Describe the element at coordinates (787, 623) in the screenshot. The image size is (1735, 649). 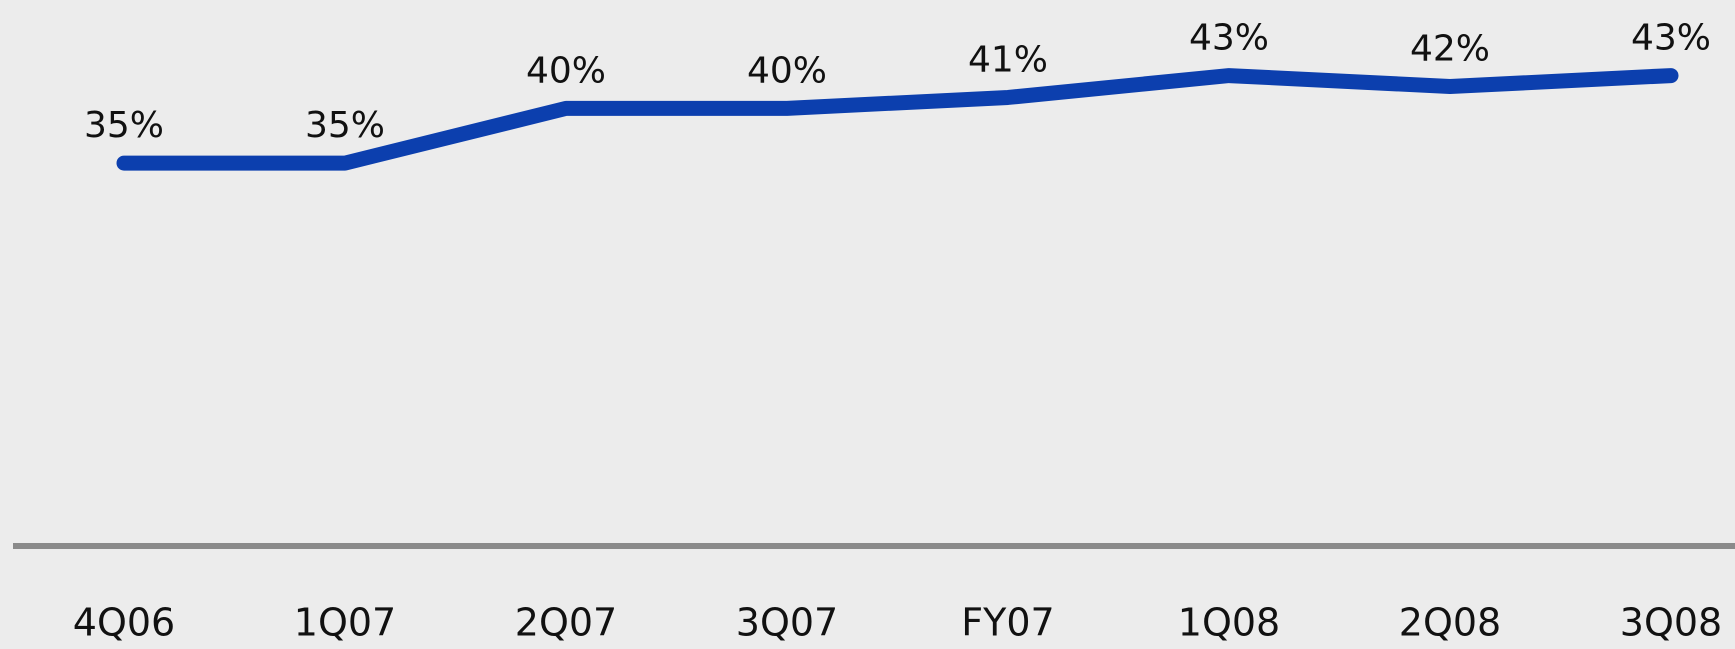
I see `x-tick-label: 3Q07` at that location.